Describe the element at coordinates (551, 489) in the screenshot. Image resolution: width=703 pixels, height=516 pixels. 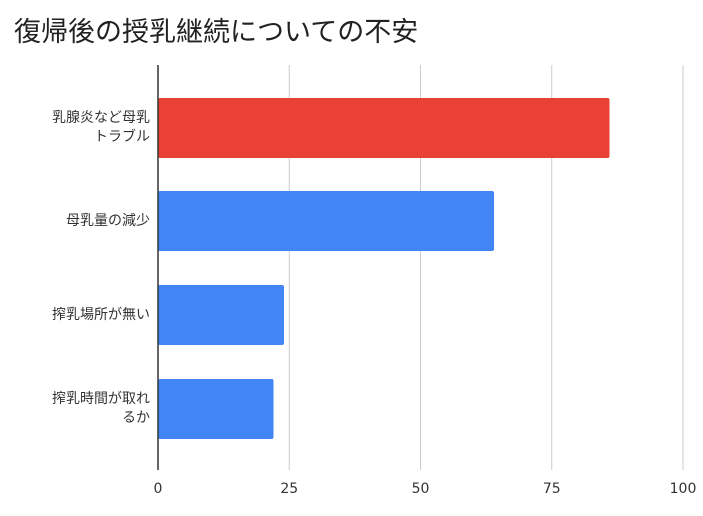
I see `x-tick-label: 75` at that location.